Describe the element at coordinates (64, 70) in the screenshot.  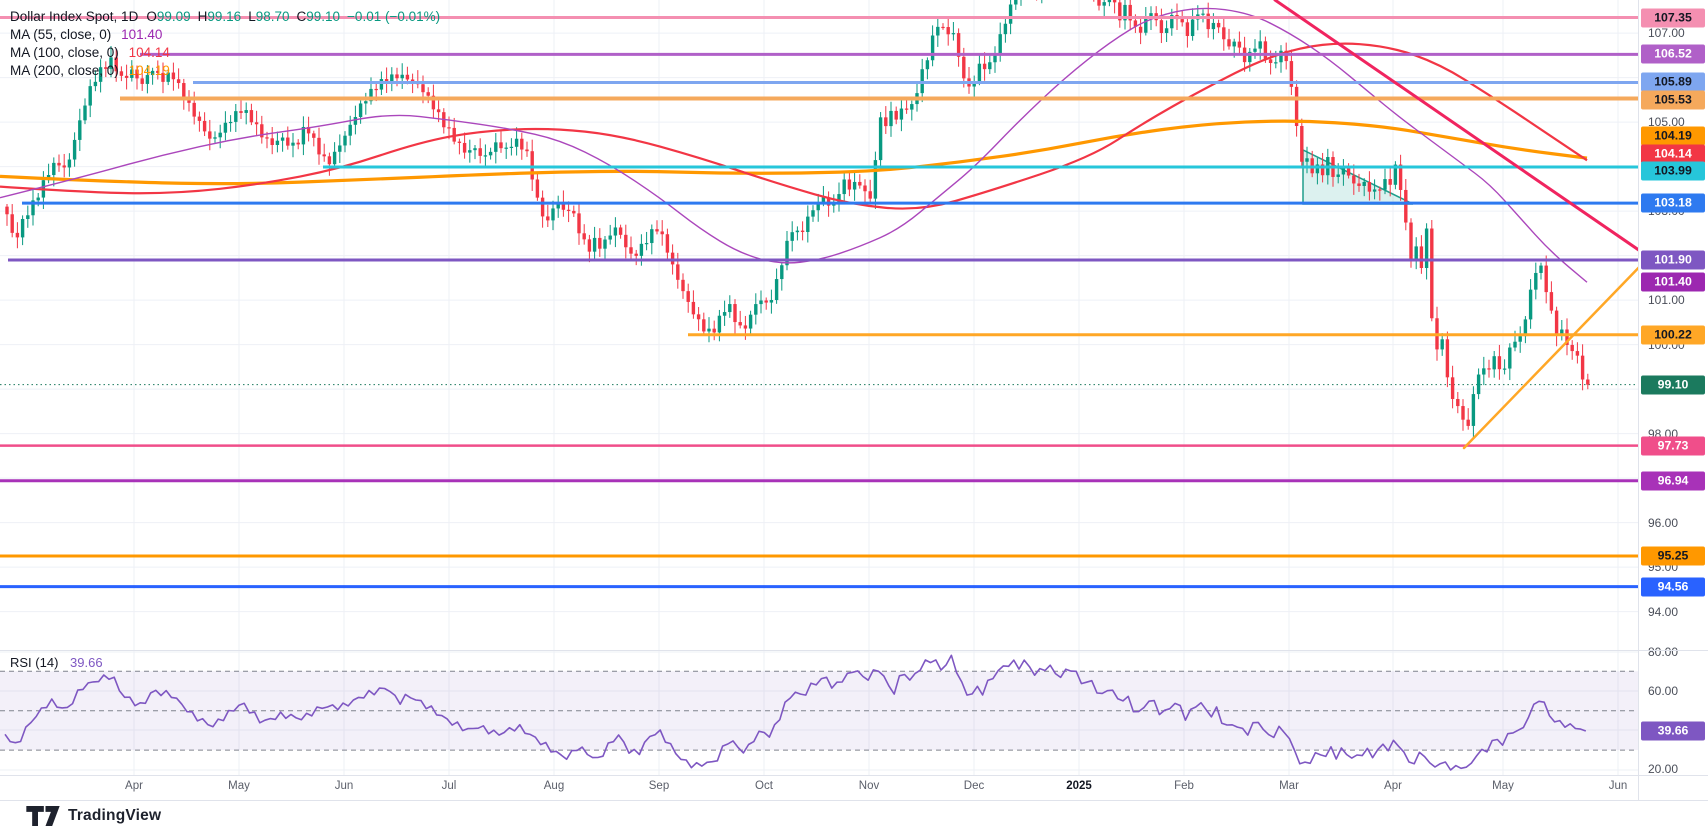
I see `ma200-label: MA (200, close, 0)` at that location.